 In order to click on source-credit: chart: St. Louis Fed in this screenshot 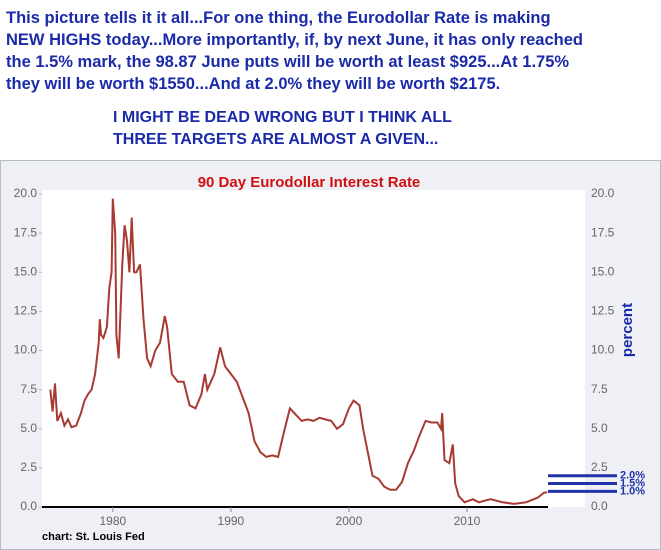, I will do `click(93, 537)`.